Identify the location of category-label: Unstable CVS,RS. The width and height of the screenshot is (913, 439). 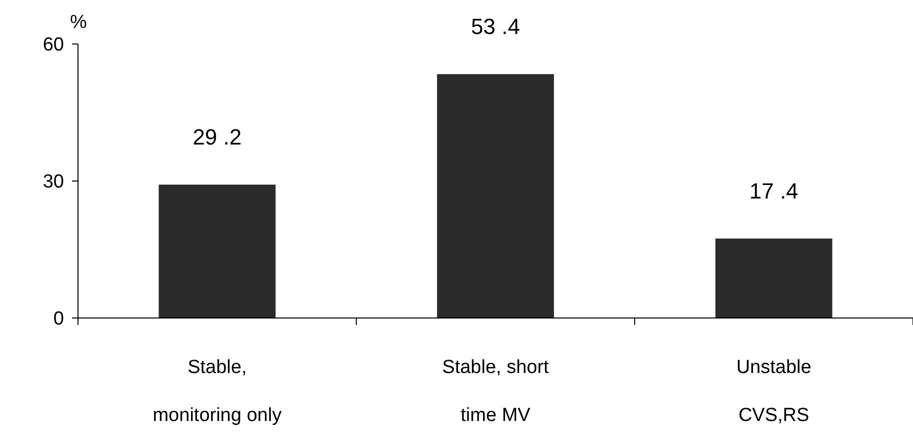
(774, 391).